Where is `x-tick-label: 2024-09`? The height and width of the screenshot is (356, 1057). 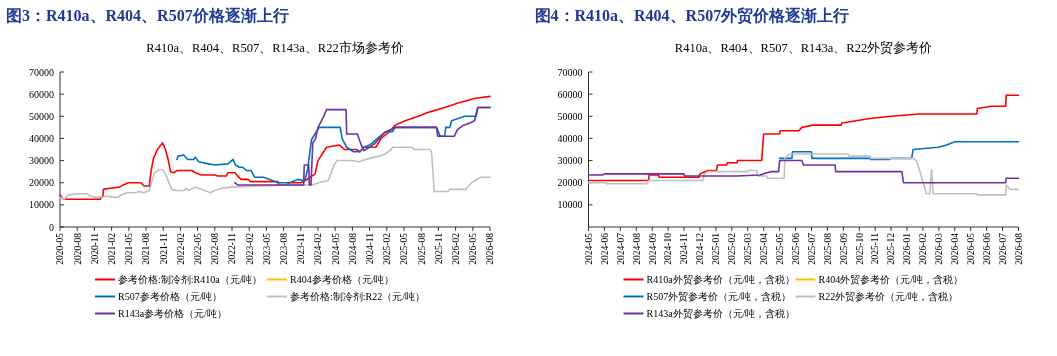 x-tick-label: 2024-09 is located at coordinates (652, 248).